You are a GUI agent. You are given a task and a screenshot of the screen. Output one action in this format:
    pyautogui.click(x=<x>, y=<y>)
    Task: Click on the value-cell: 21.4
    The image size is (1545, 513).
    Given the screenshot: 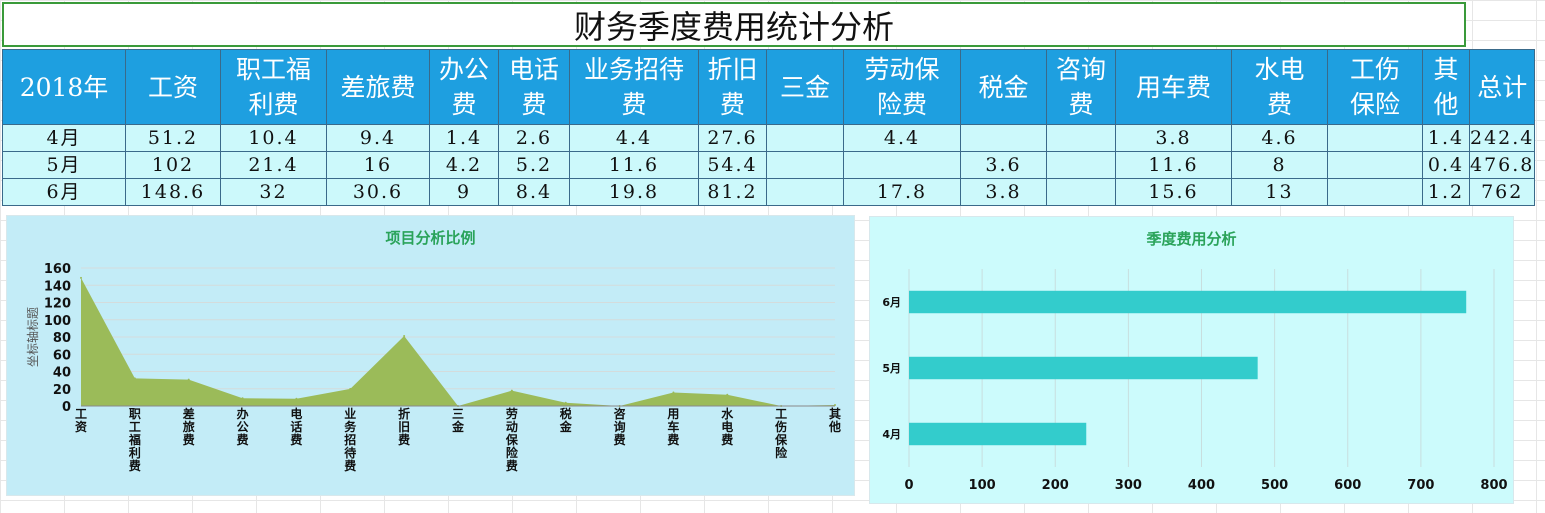 What is the action you would take?
    pyautogui.click(x=273, y=165)
    